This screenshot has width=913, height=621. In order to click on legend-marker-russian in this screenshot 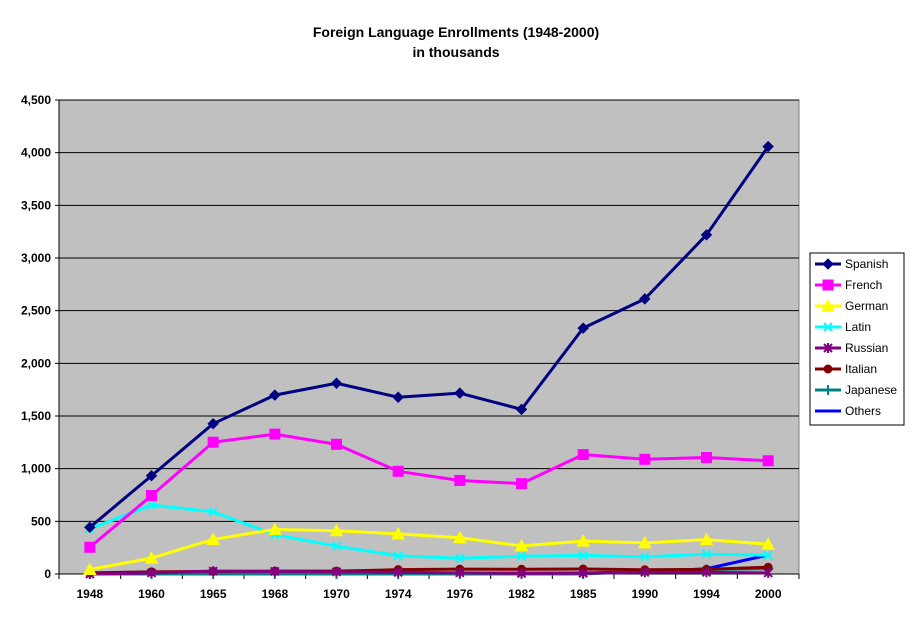, I will do `click(828, 348)`.